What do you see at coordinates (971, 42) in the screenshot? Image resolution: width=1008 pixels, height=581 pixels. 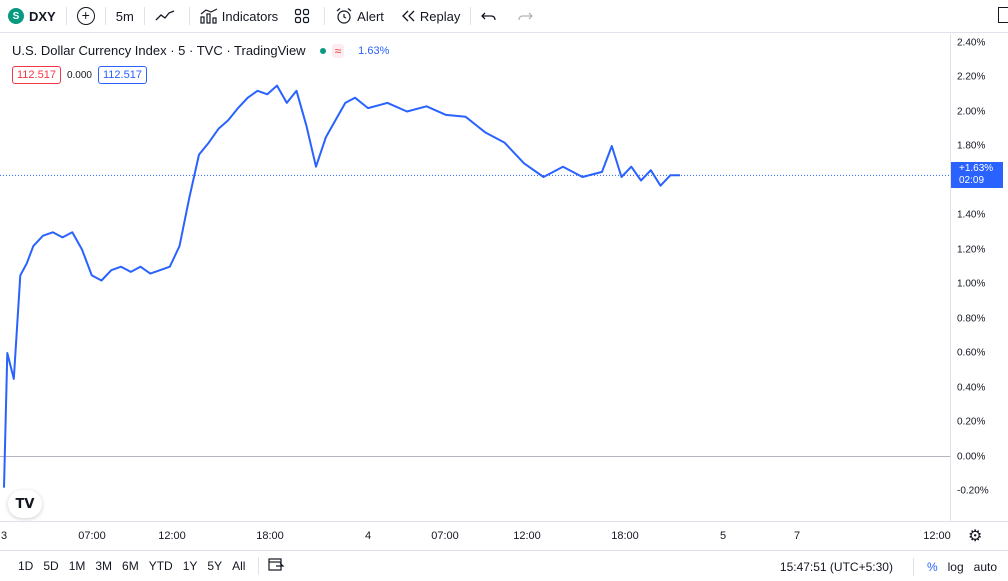 I see `price-tick-label: 2.40%` at bounding box center [971, 42].